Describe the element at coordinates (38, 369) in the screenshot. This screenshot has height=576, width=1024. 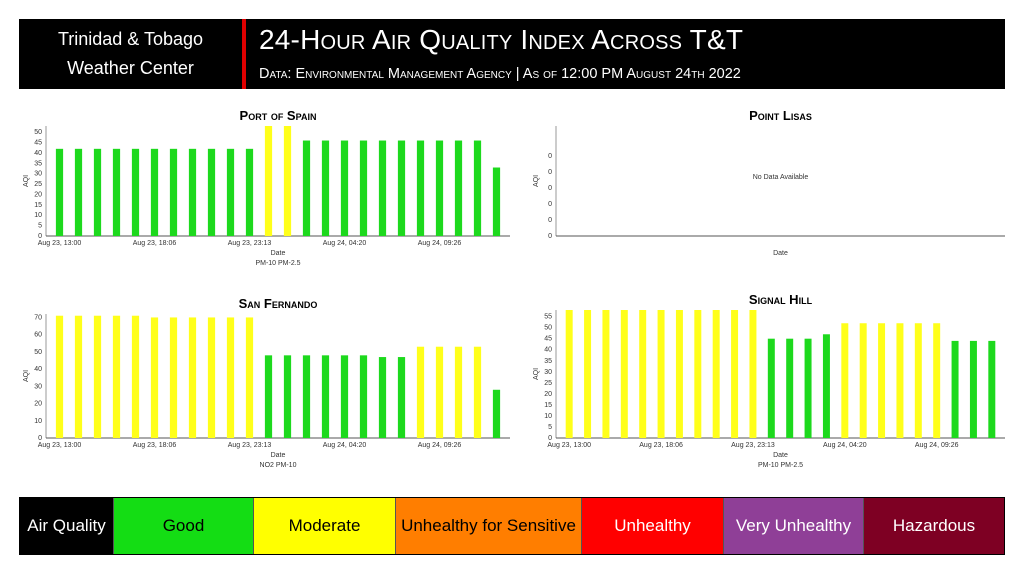
I see `y-tick-label: 40` at that location.